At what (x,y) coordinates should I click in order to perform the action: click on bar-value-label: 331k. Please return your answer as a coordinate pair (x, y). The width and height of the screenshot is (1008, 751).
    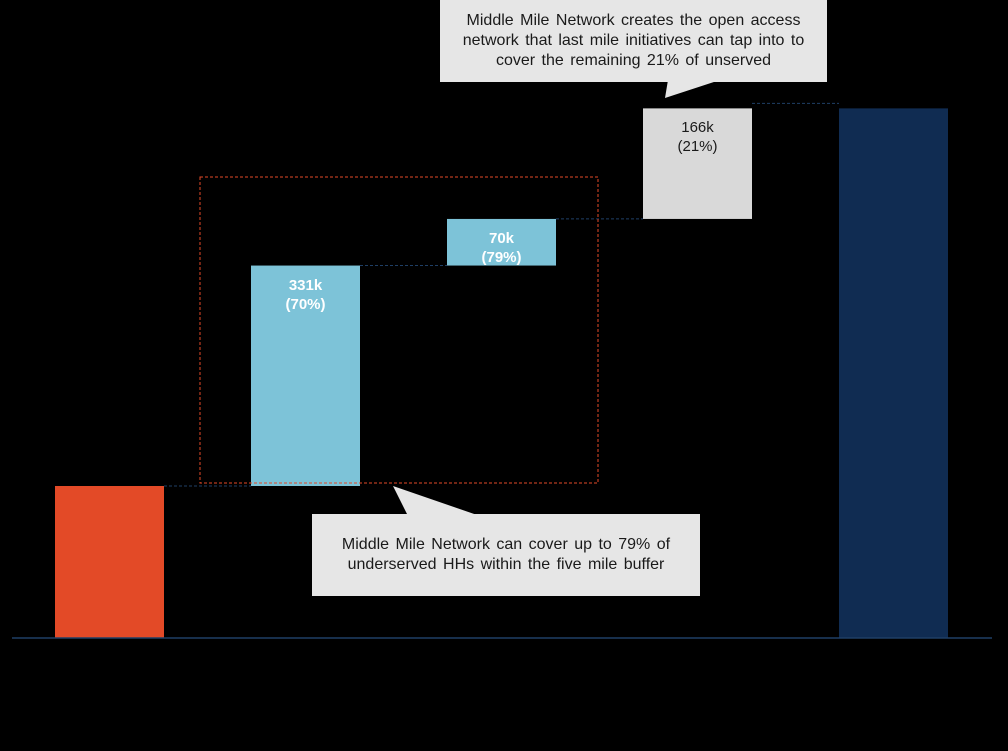
    Looking at the image, I should click on (305, 285).